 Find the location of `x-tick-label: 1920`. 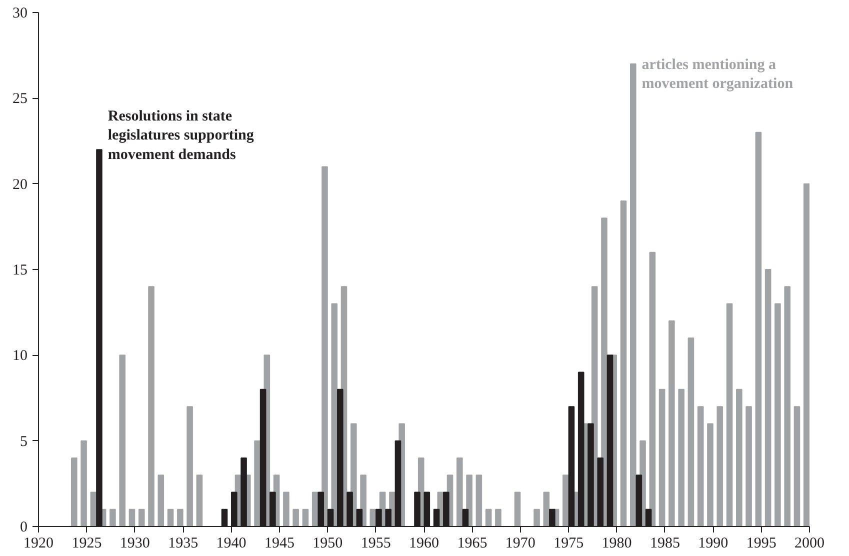

x-tick-label: 1920 is located at coordinates (39, 544).